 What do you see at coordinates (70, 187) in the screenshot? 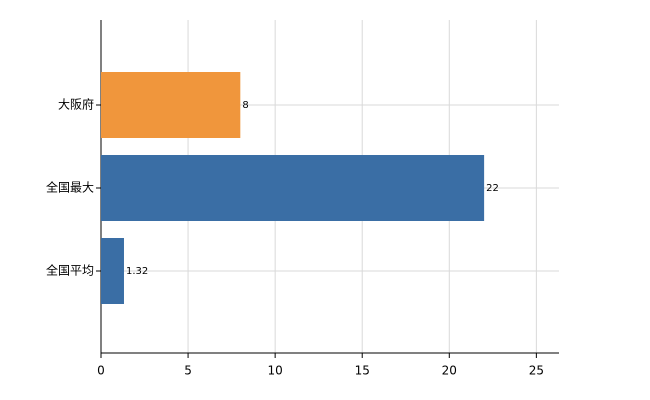
I see `y-tick-label: 全国最大` at bounding box center [70, 187].